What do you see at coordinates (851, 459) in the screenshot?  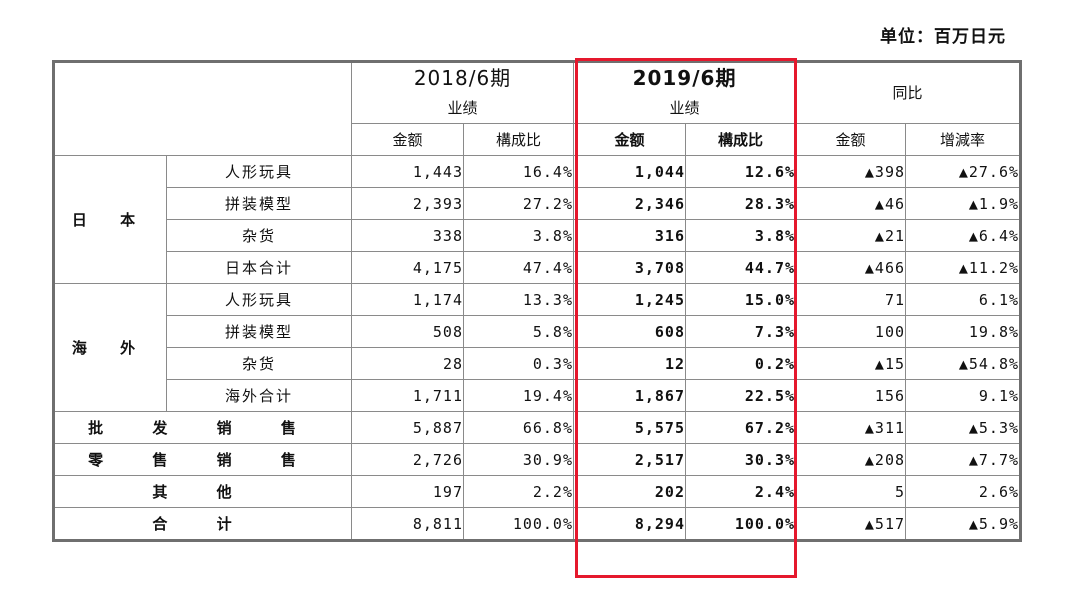 I see `cell-yoy-amount: ▲208` at bounding box center [851, 459].